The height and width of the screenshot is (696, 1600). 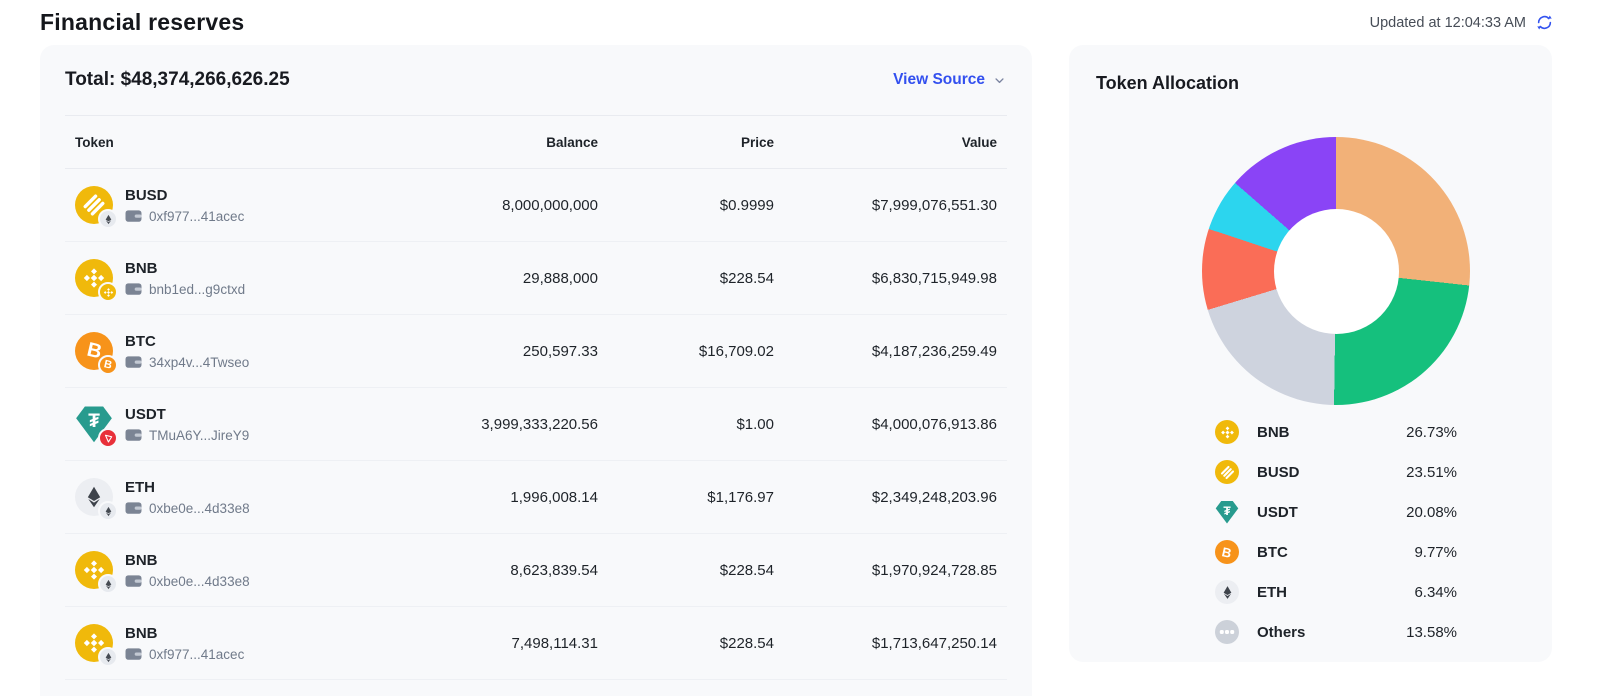 What do you see at coordinates (1336, 512) in the screenshot?
I see `legend-item: ₮ USDT 20.08%` at bounding box center [1336, 512].